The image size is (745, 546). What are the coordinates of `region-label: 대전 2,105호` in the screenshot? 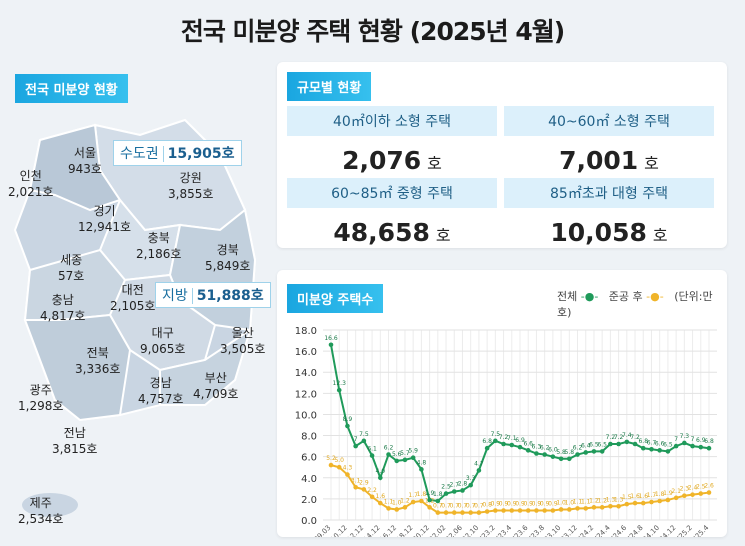 It's located at (133, 298).